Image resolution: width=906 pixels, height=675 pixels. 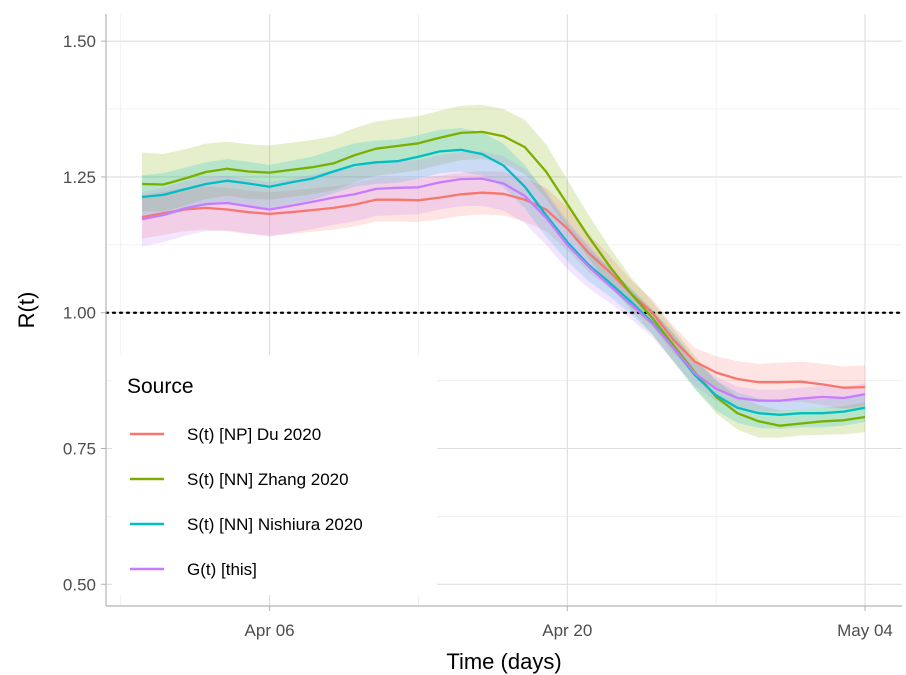 I want to click on legend-label-4: G(t) [this], so click(x=222, y=569).